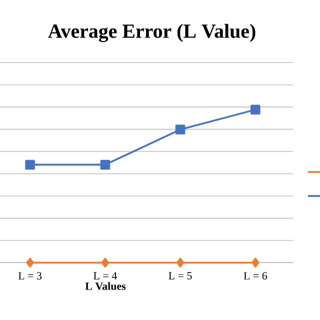  Describe the element at coordinates (30, 276) in the screenshot. I see `x-tick-label: L = 3` at that location.